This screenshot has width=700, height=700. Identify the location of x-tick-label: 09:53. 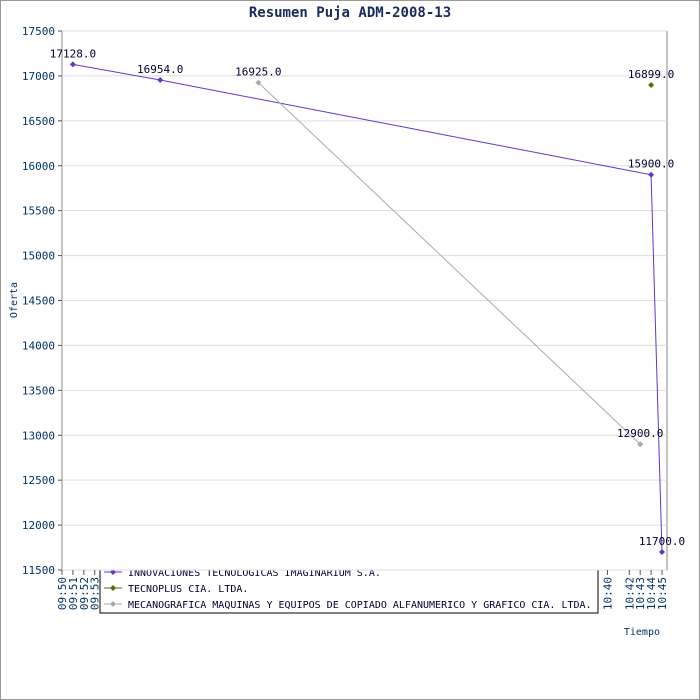
(95, 593).